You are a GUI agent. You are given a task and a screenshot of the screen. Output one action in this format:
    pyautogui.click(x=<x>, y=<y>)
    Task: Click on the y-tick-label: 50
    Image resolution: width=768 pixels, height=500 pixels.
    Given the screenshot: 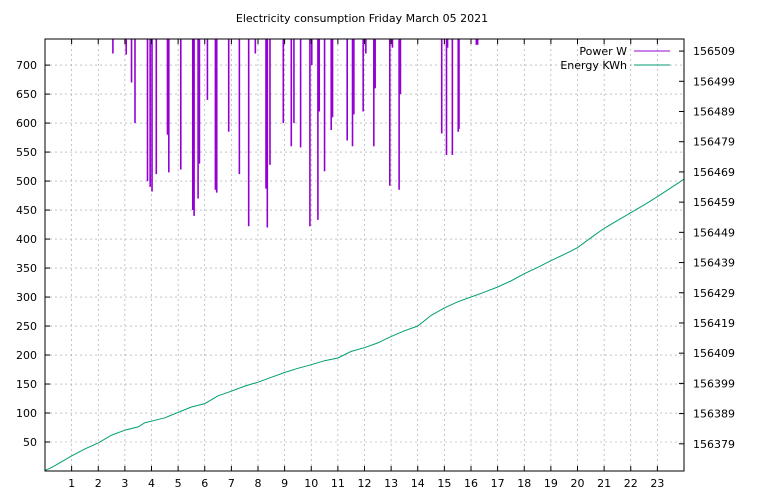 What is the action you would take?
    pyautogui.click(x=30, y=442)
    